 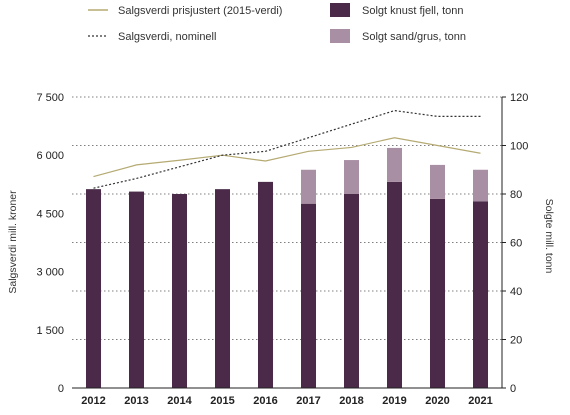 I want to click on y-tick-label: 7 500, so click(x=50, y=98).